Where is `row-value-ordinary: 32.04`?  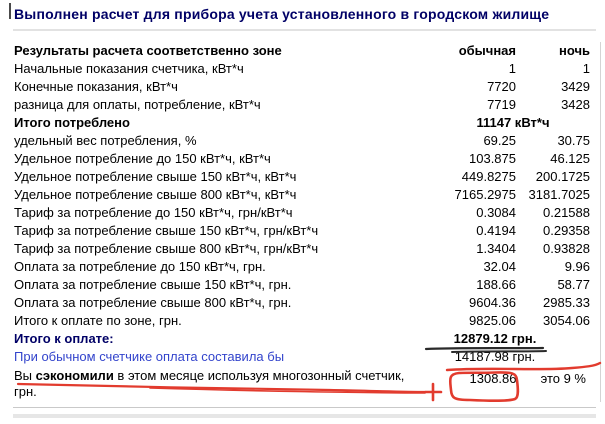 row-value-ordinary: 32.04 is located at coordinates (499, 266).